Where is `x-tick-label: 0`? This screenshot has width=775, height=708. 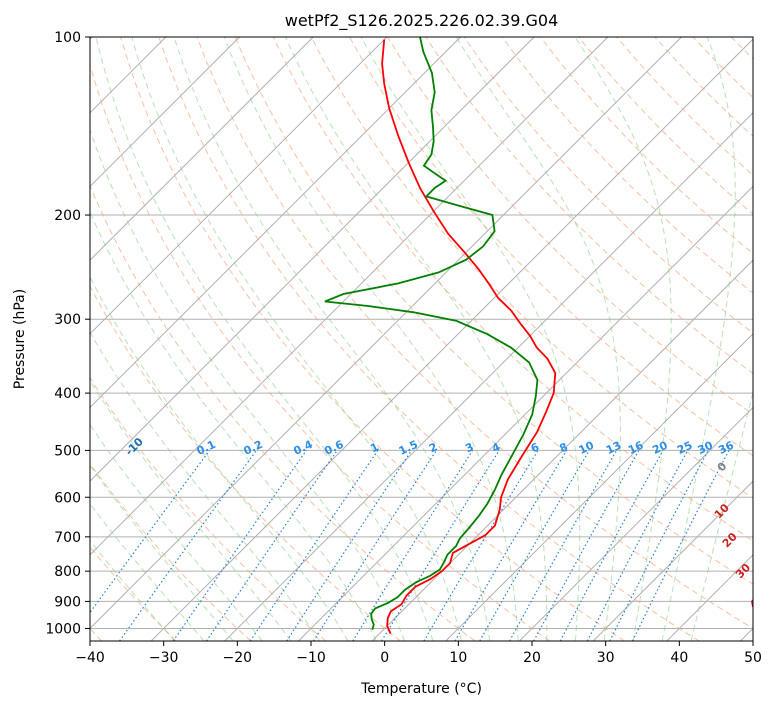 x-tick-label: 0 is located at coordinates (384, 658).